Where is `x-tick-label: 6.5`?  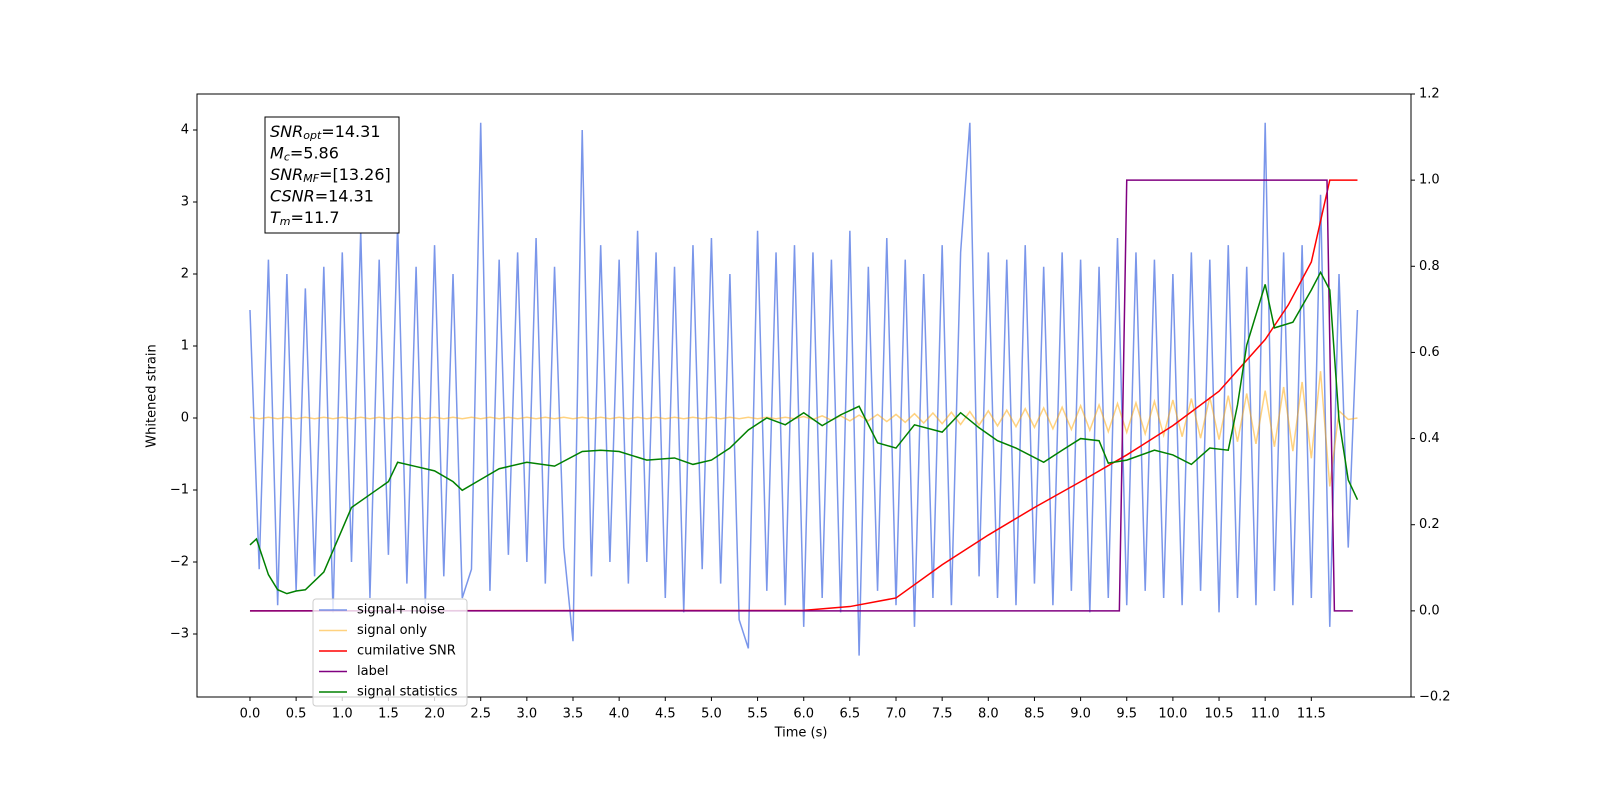
x-tick-label: 6.5 is located at coordinates (850, 714).